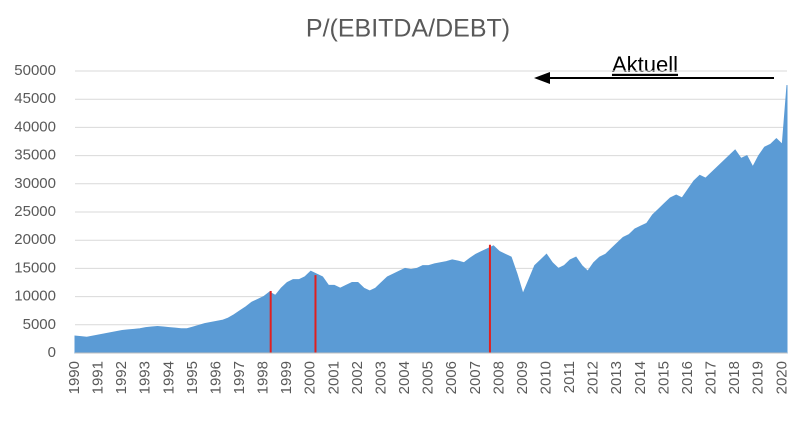  I want to click on x-tick-label: 2009, so click(522, 377).